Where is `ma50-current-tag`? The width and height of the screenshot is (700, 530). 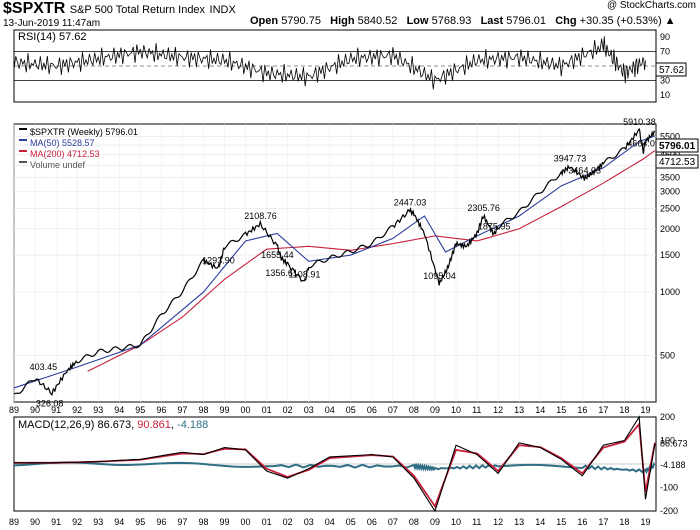
ma50-current-tag is located at coordinates (677, 161).